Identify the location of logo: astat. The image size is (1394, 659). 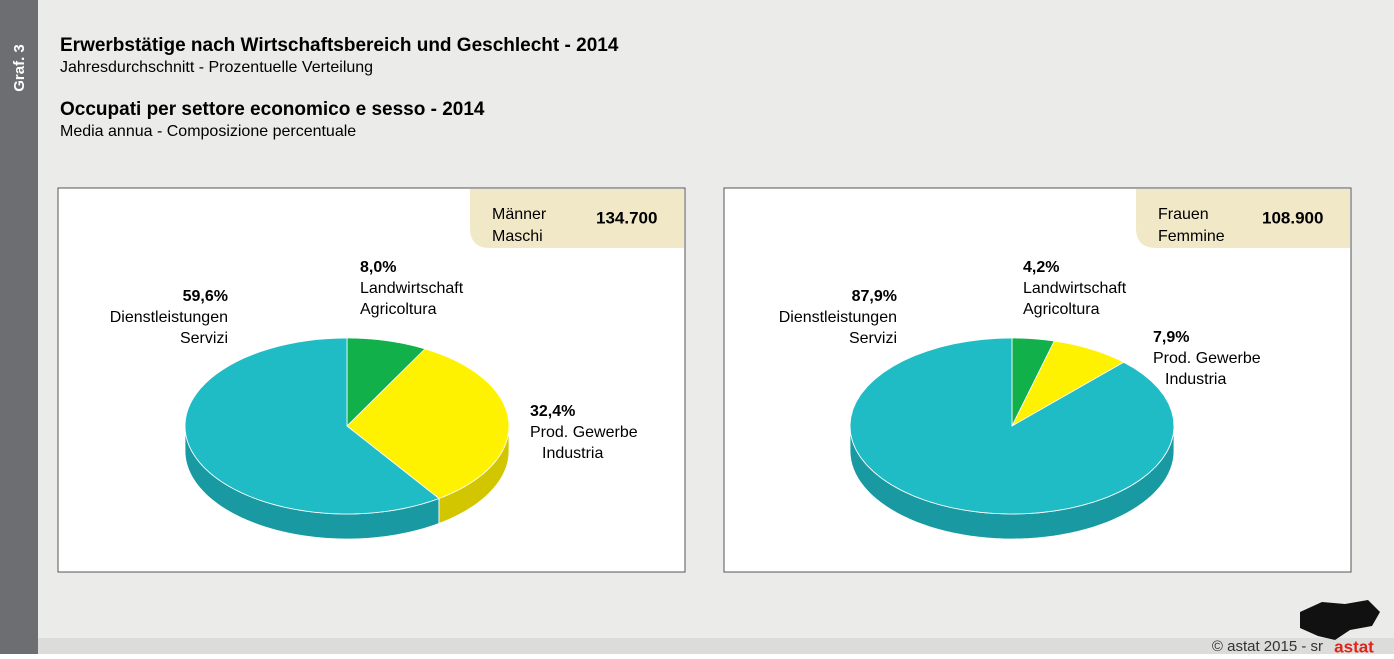
(1354, 645).